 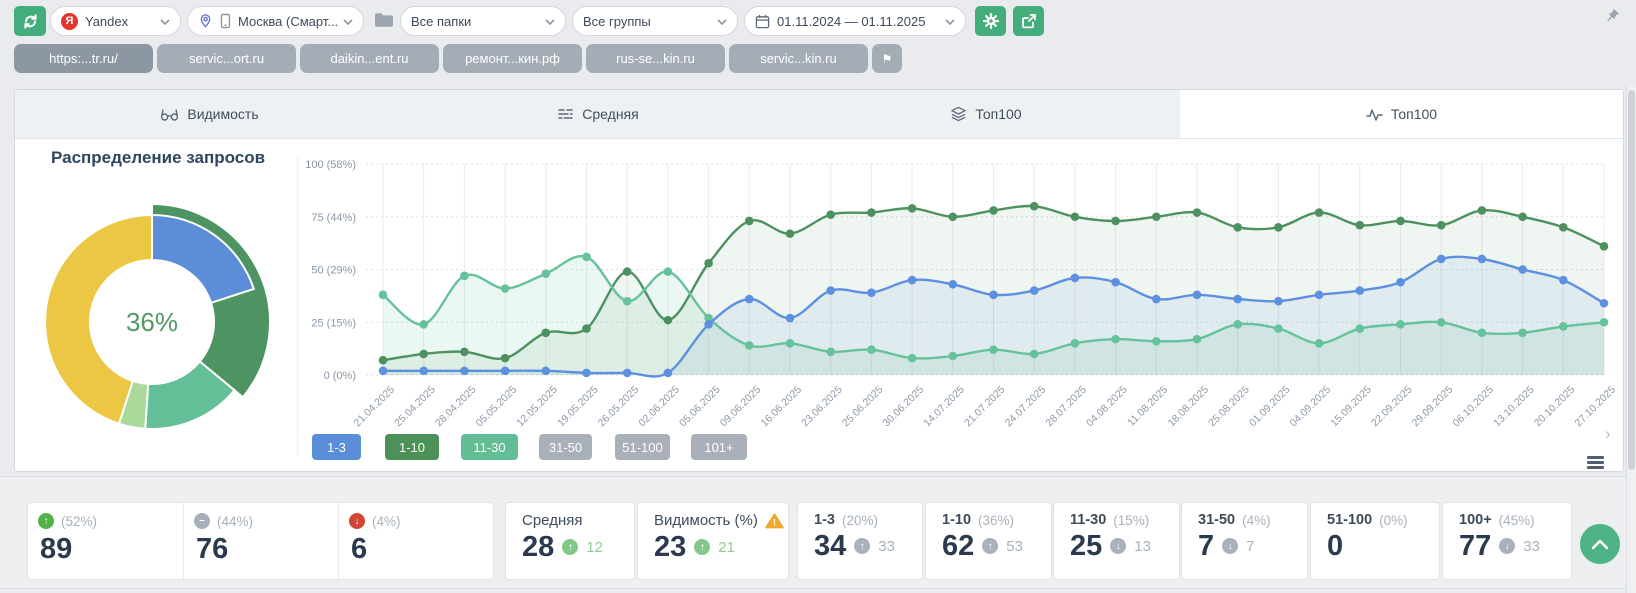 I want to click on domain-tab: servic...ort.ru, so click(x=226, y=58).